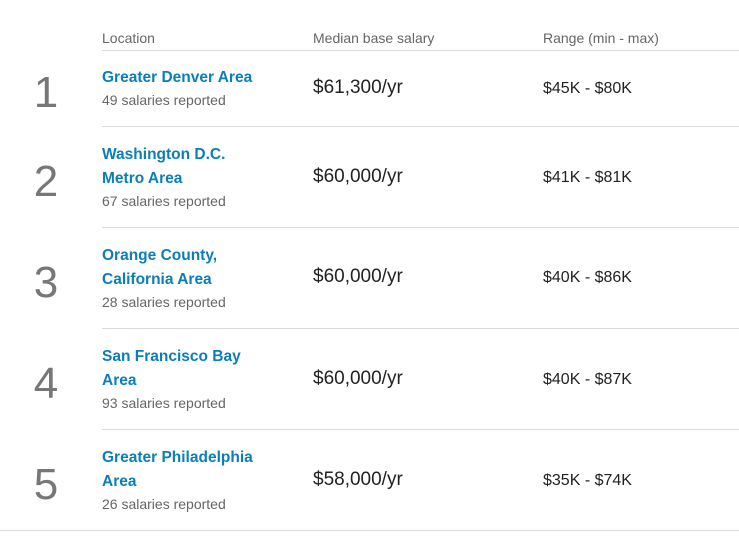 This screenshot has width=739, height=548. What do you see at coordinates (587, 480) in the screenshot?
I see `salary-range: $35K - $74K` at bounding box center [587, 480].